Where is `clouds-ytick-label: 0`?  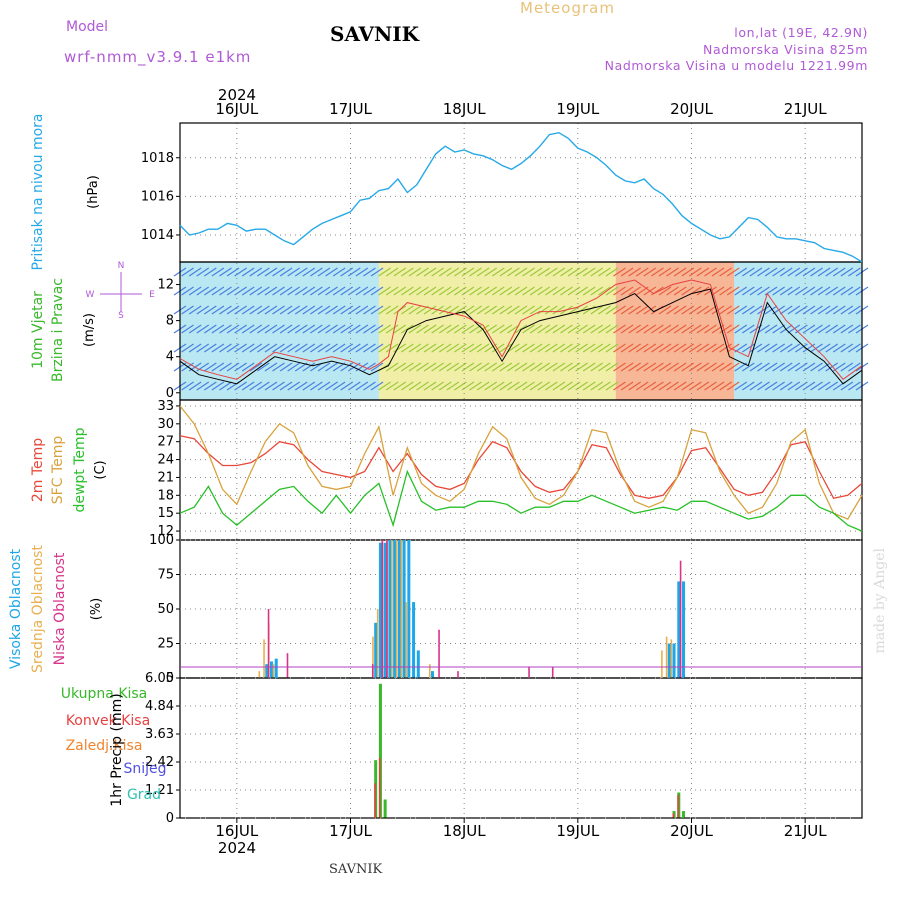
clouds-ytick-label: 0 is located at coordinates (170, 678).